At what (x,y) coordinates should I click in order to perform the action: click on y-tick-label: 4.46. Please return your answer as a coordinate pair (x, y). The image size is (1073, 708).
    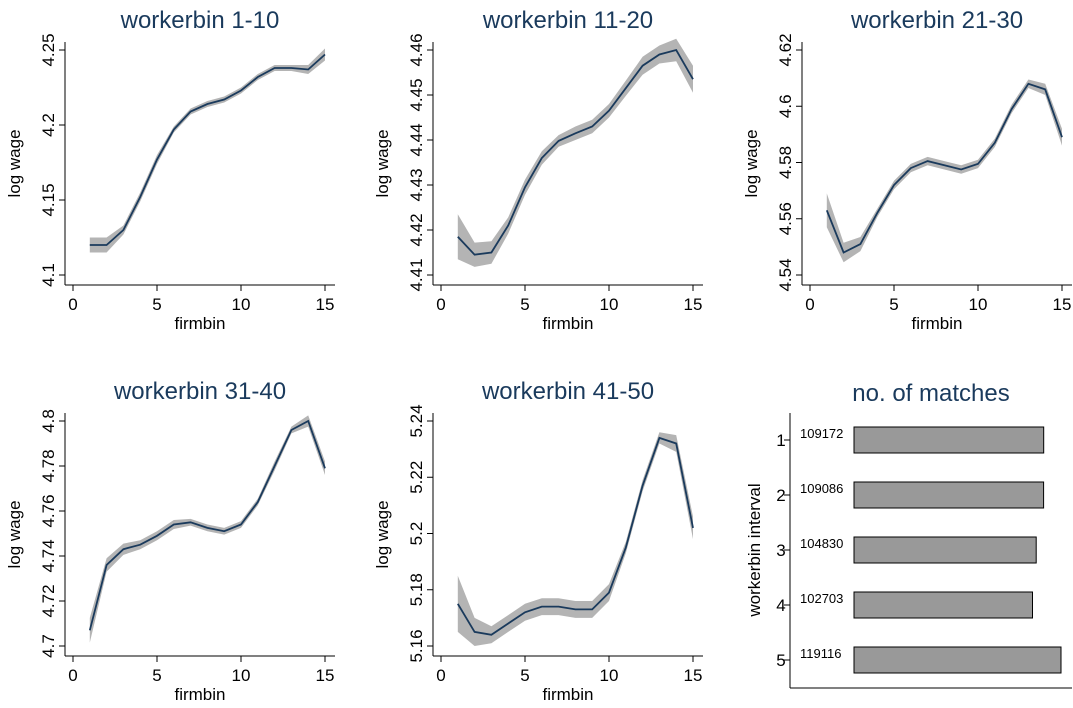
    Looking at the image, I should click on (416, 49).